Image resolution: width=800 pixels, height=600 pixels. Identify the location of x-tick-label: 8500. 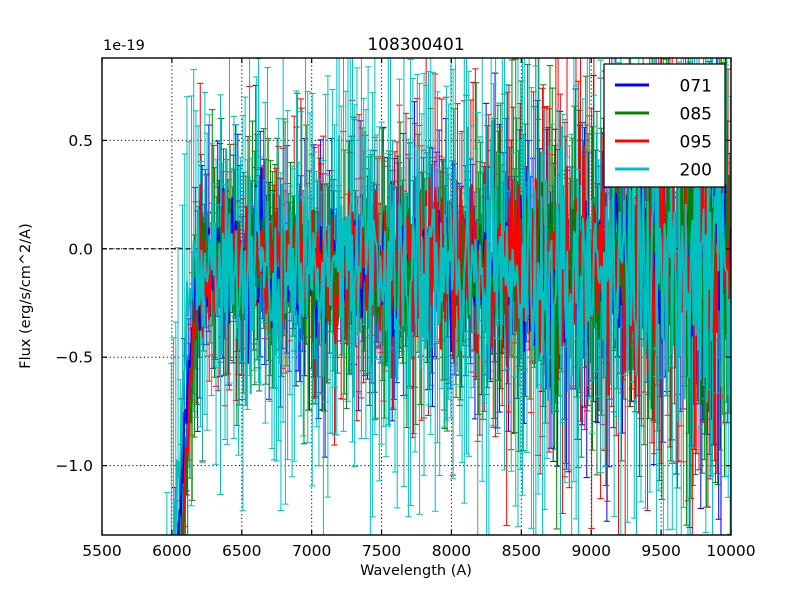
(521, 551).